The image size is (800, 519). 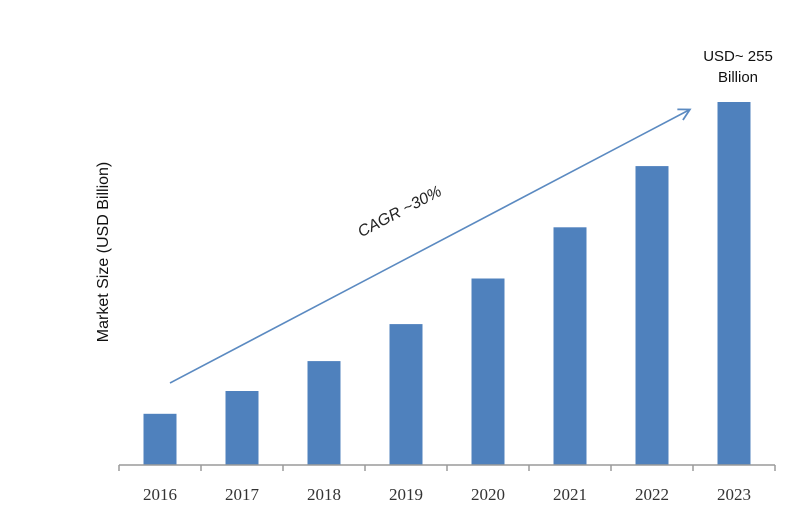 I want to click on bar-2017, so click(x=242, y=428).